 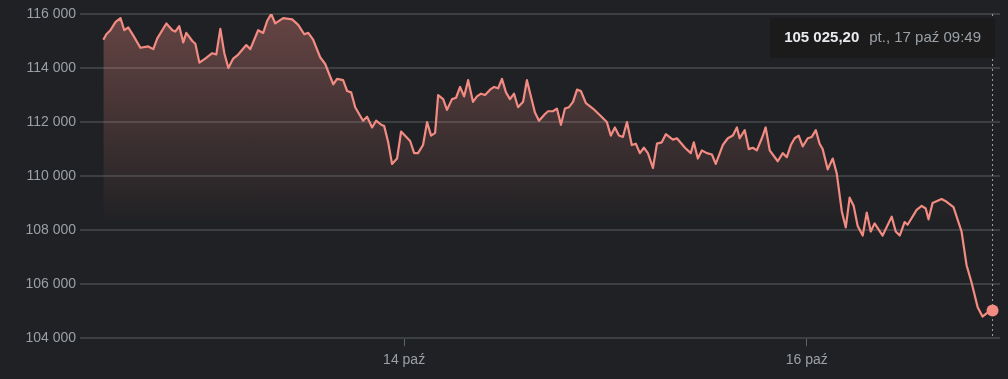 What do you see at coordinates (51, 337) in the screenshot?
I see `y-tick-label: 104 000` at bounding box center [51, 337].